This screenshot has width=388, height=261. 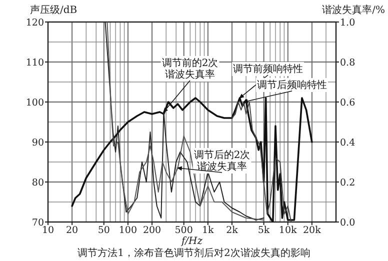 What do you see at coordinates (264, 230) in the screenshot?
I see `x-tick-label: 5k` at bounding box center [264, 230].